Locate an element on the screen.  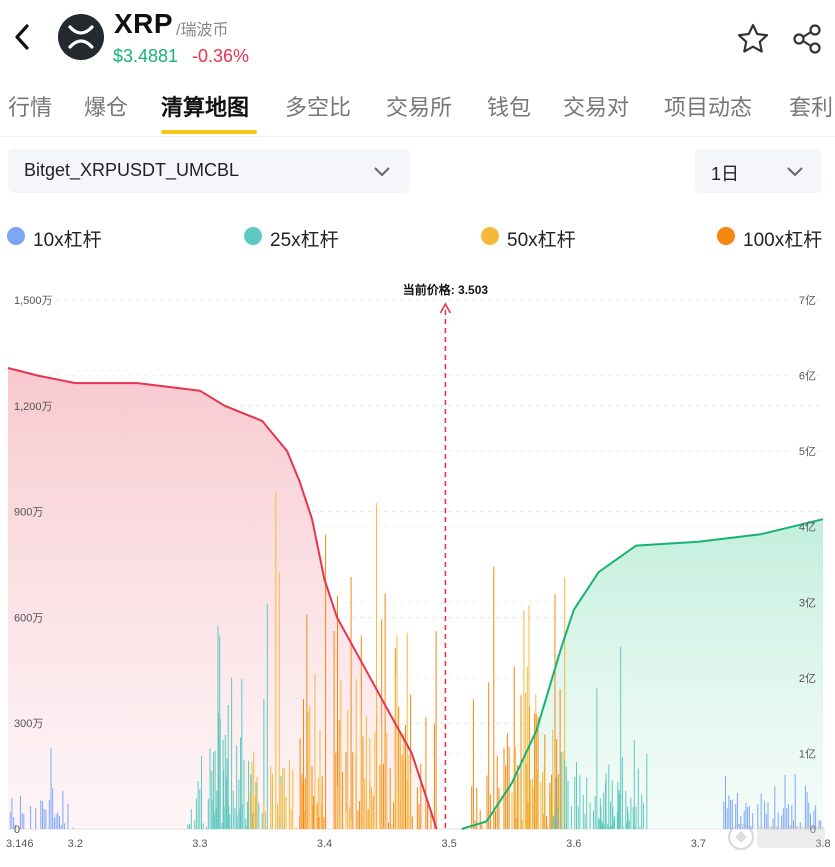
y-left-tick-label: 300万 is located at coordinates (28, 724).